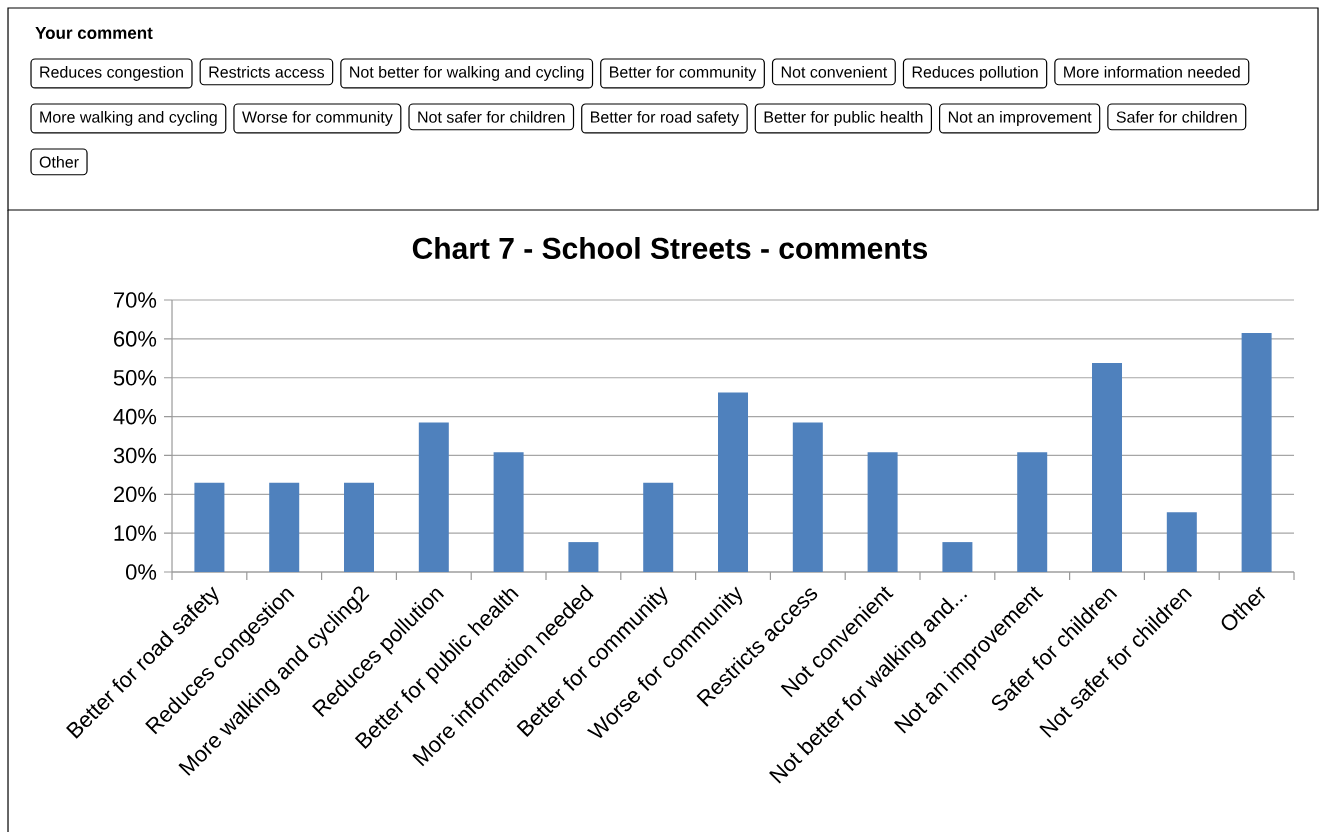 The width and height of the screenshot is (1320, 832). What do you see at coordinates (665, 118) in the screenshot?
I see `text: Better for road safety` at bounding box center [665, 118].